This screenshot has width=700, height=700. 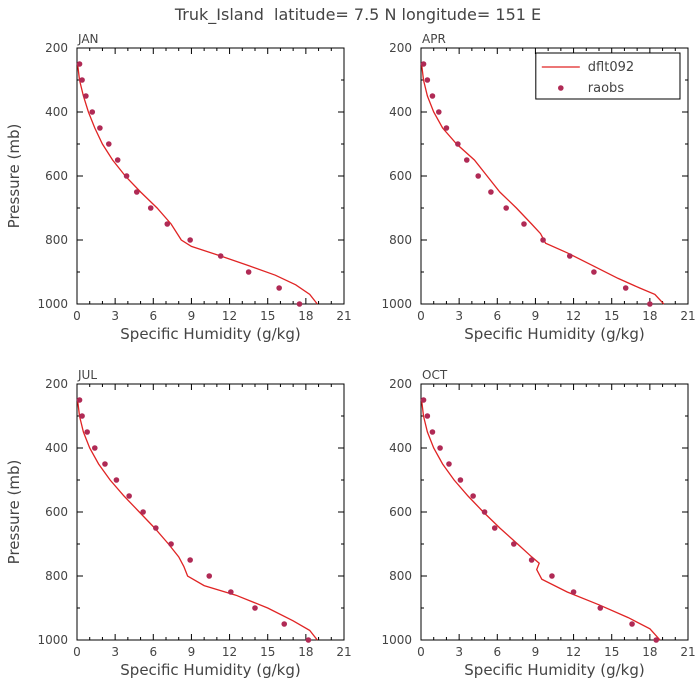 I want to click on panel-label: APR, so click(x=434, y=39).